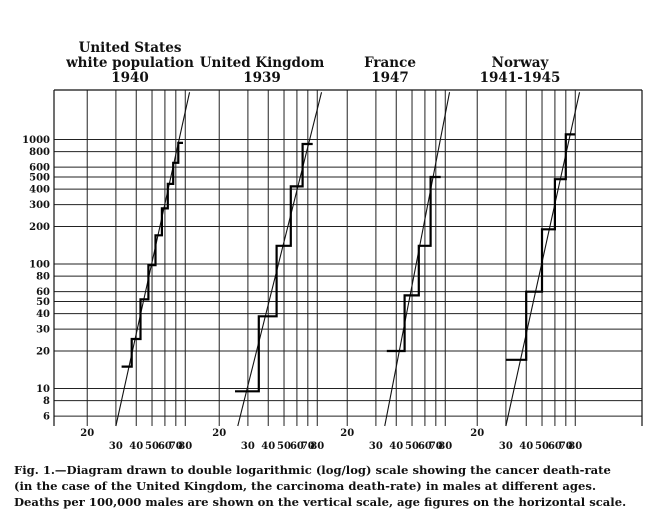 The image size is (662, 520). Describe the element at coordinates (43, 314) in the screenshot. I see `y-tick-label: 40` at that location.